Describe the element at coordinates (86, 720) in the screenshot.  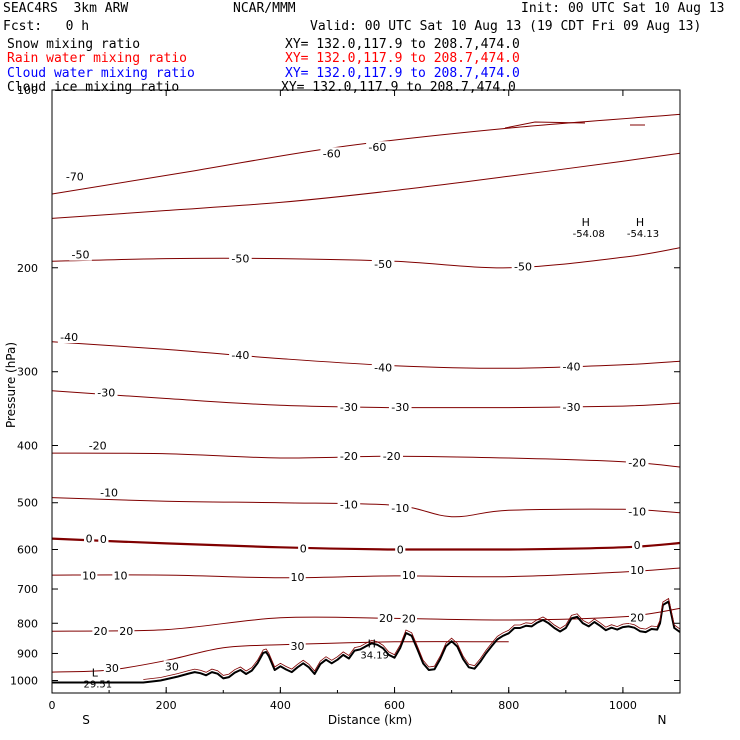
I see `south-label: S` at that location.